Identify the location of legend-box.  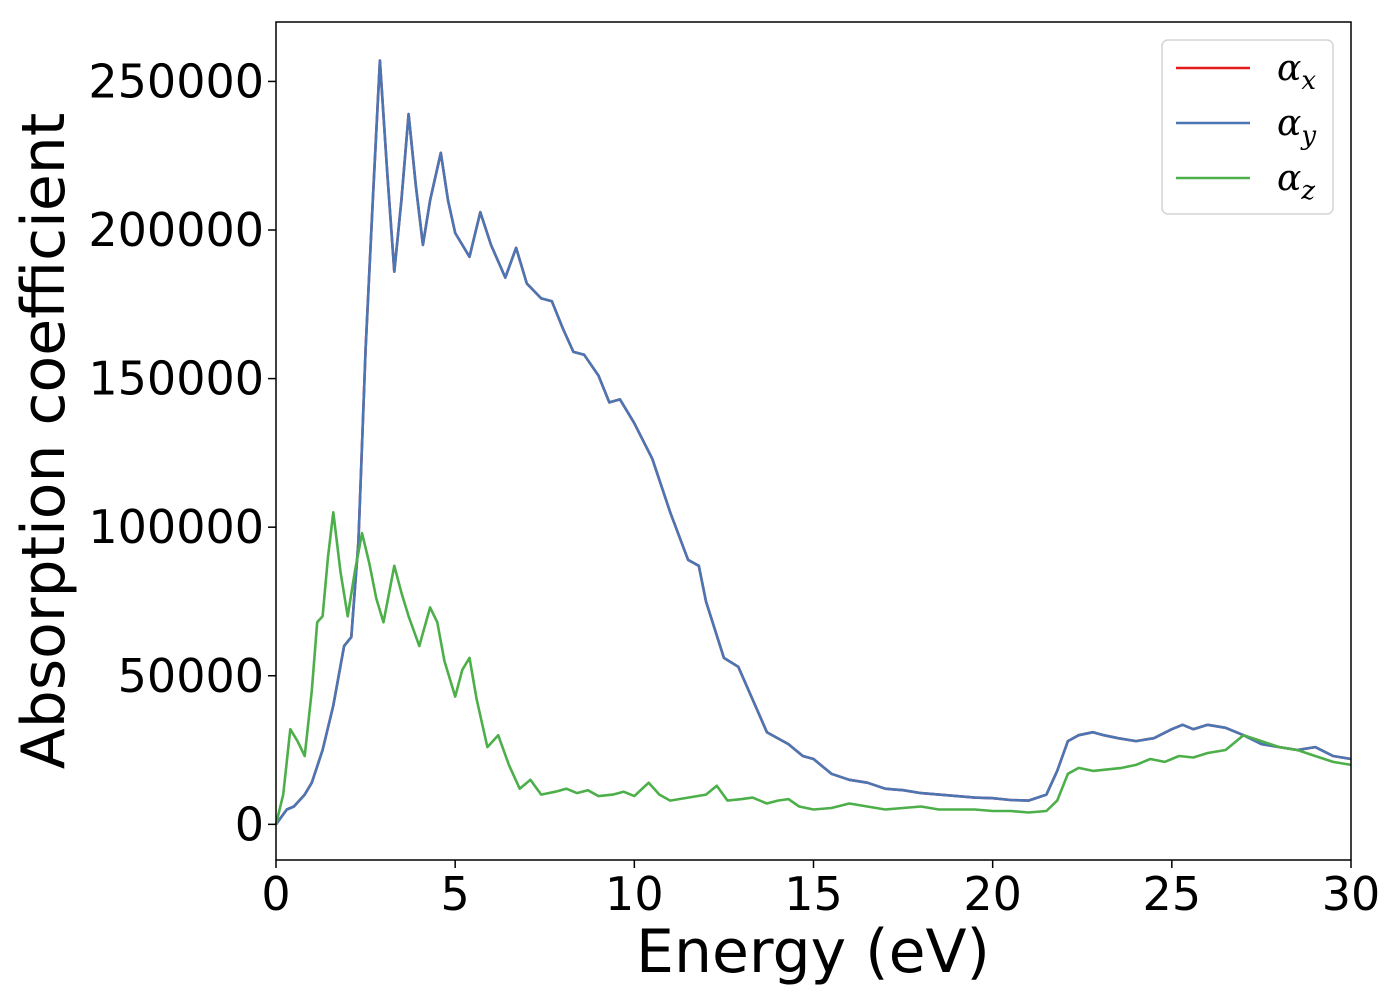
(1247, 127).